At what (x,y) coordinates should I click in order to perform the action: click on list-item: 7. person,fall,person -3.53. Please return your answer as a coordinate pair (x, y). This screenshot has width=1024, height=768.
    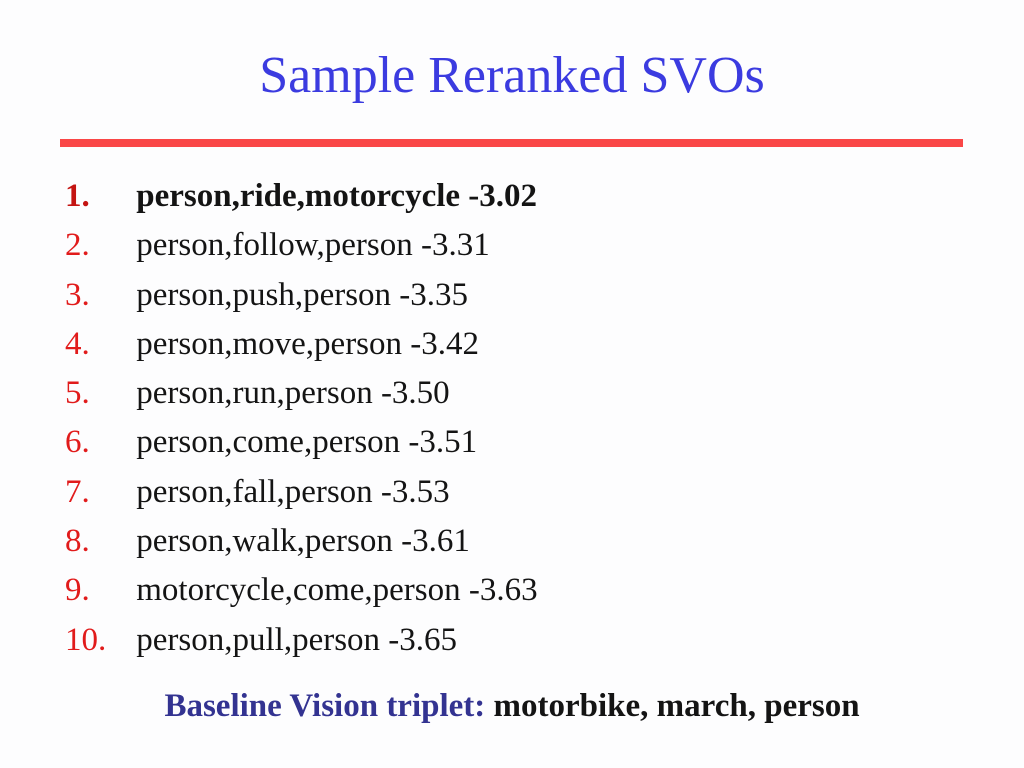
    Looking at the image, I should click on (301, 492).